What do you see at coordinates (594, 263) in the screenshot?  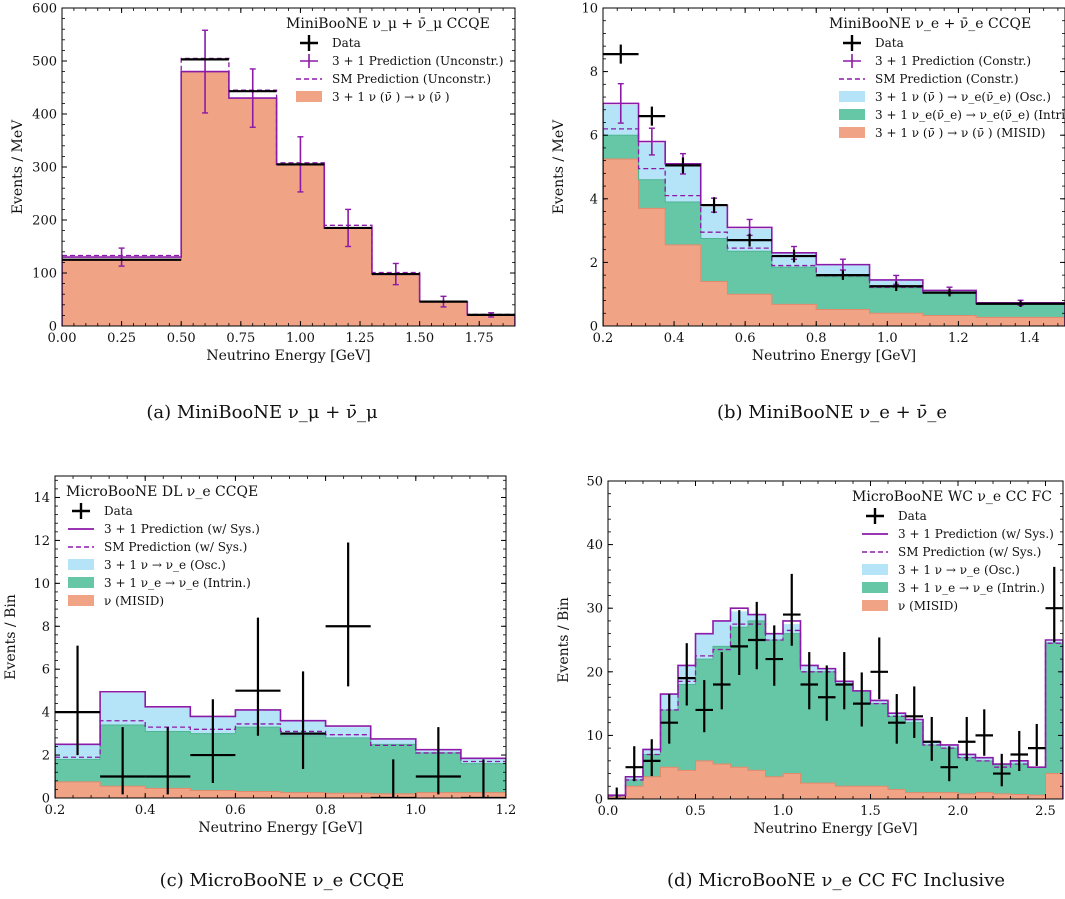 I see `y-tick-label-1: 2` at bounding box center [594, 263].